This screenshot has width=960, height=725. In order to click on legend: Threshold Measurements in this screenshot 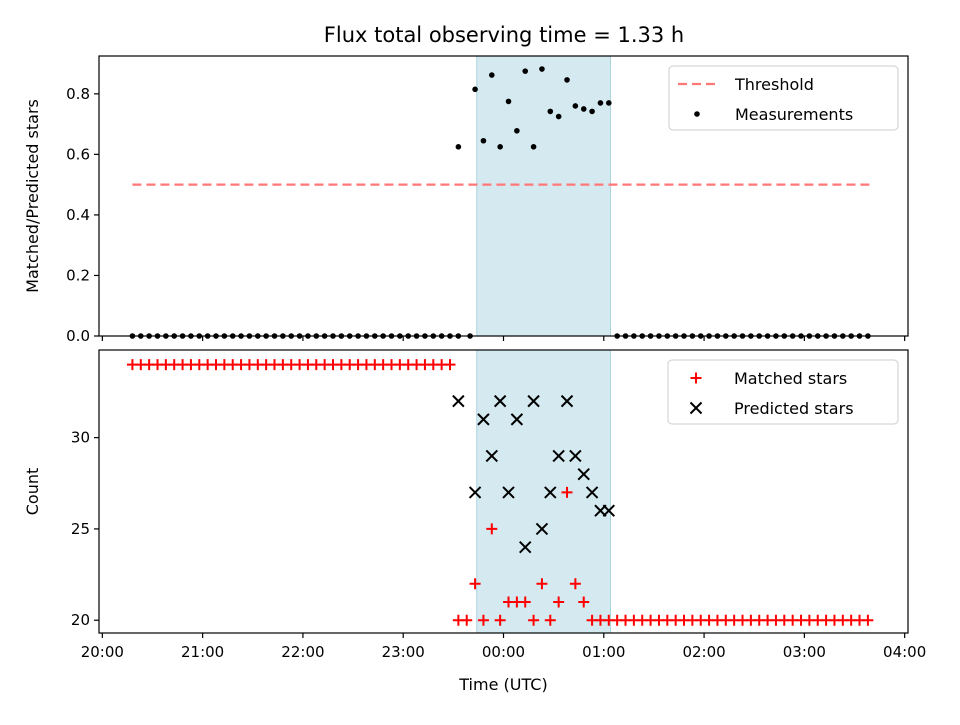, I will do `click(783, 98)`.